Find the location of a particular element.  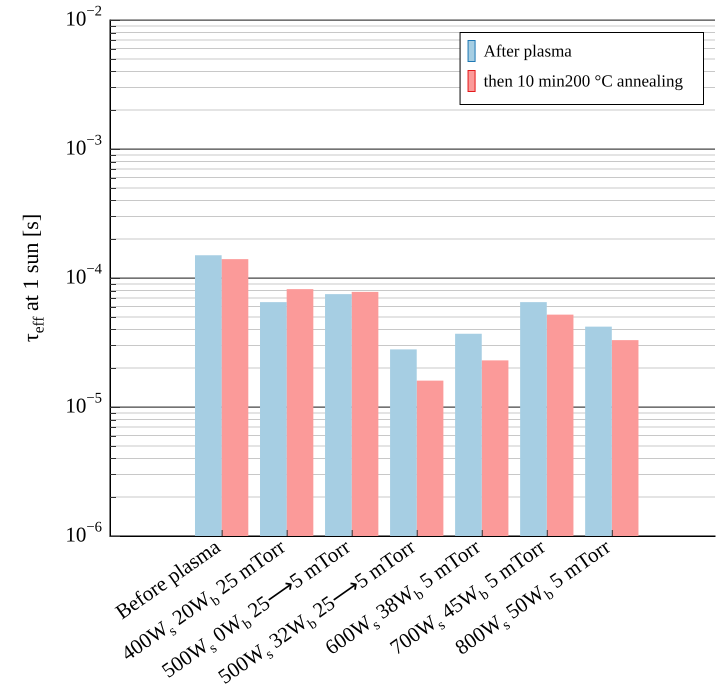

legend-label: After plasma is located at coordinates (528, 50).